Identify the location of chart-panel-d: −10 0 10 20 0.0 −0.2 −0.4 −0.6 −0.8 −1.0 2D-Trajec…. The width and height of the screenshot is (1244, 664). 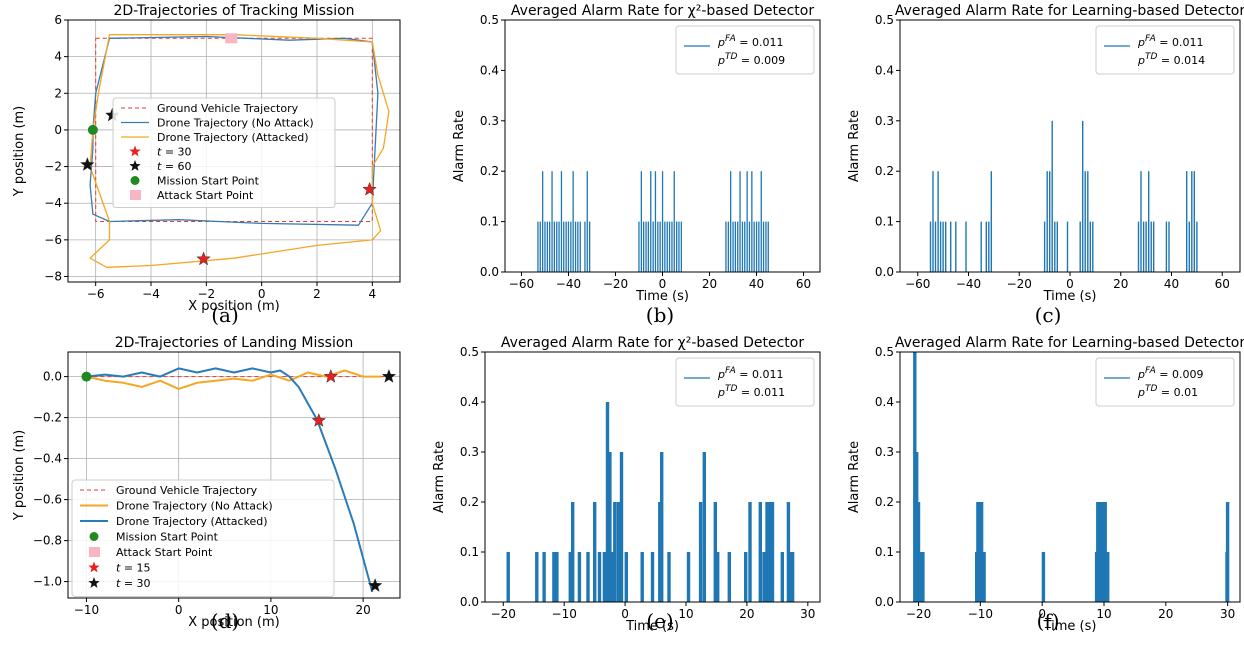
(206, 484).